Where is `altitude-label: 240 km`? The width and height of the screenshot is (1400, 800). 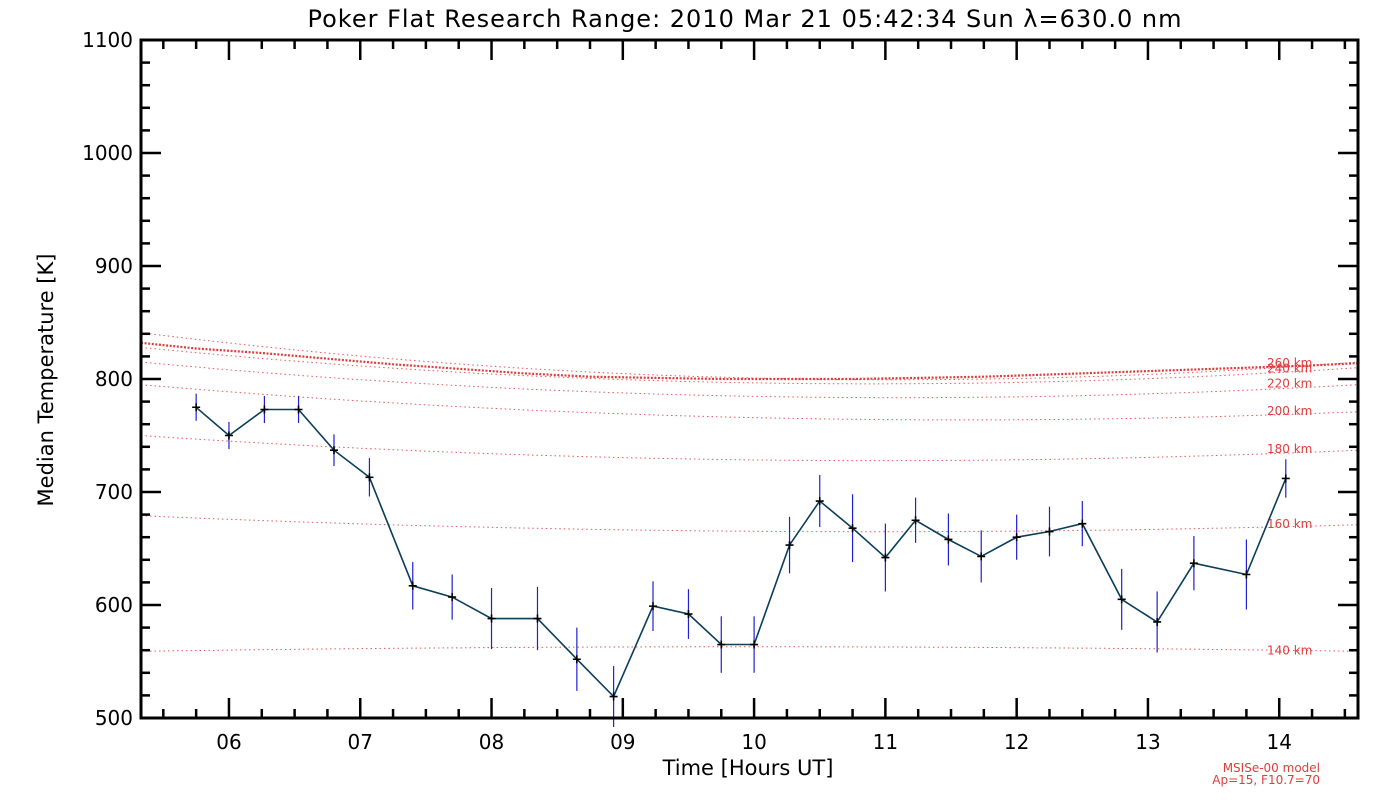
altitude-label: 240 km is located at coordinates (1289, 369).